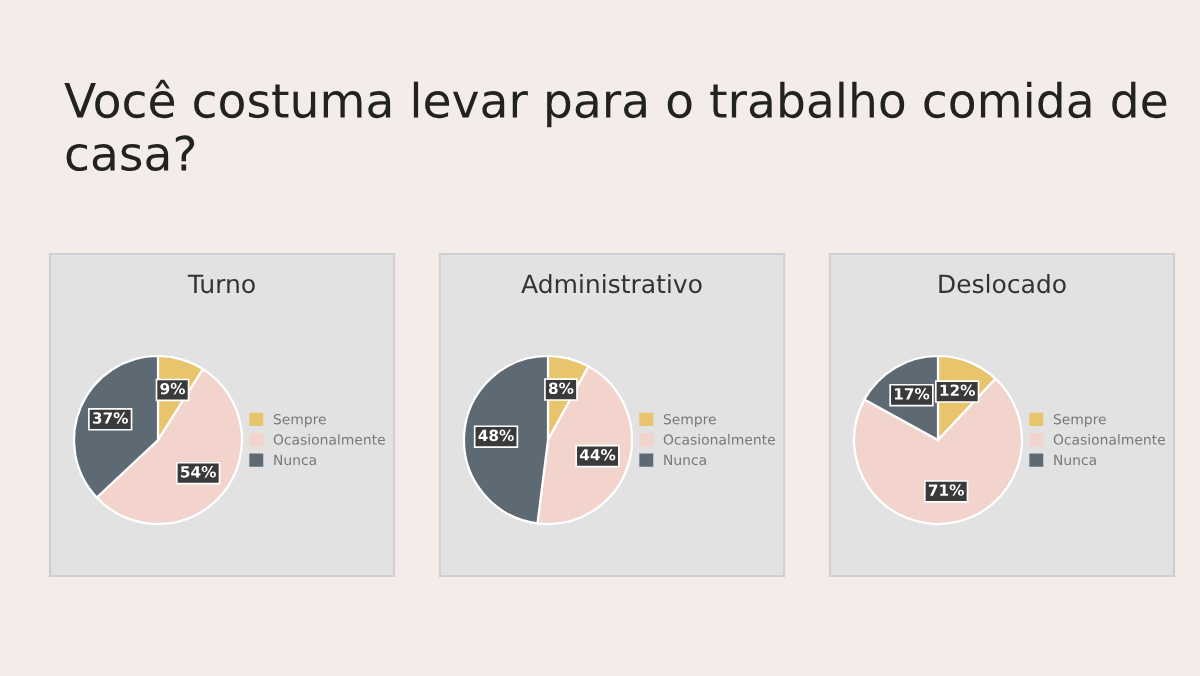 The width and height of the screenshot is (1200, 676). I want to click on chart-title: Turno, so click(221, 284).